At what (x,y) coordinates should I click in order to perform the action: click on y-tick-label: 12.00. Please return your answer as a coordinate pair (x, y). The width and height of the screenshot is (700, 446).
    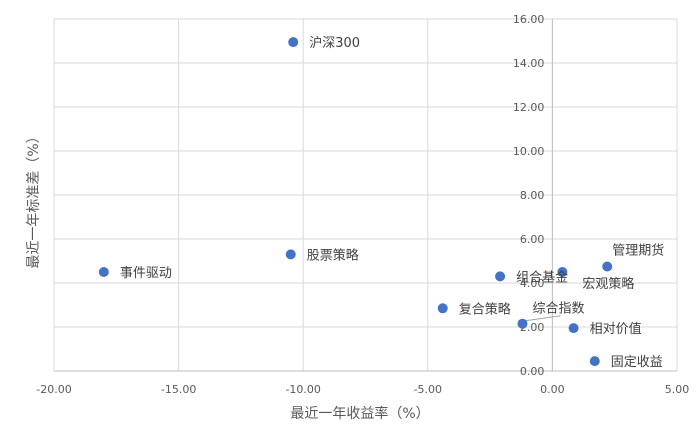
    Looking at the image, I should click on (529, 107).